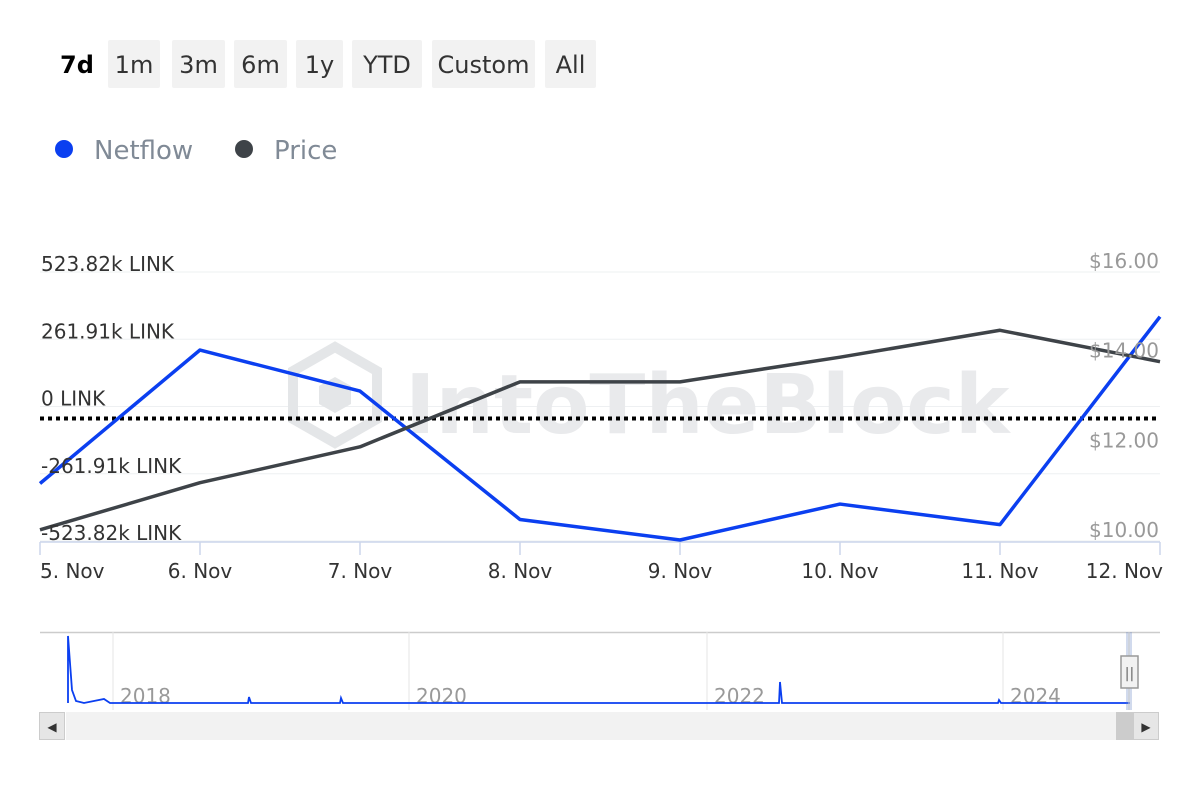  What do you see at coordinates (319, 64) in the screenshot?
I see `range-button-1y: 1y` at bounding box center [319, 64].